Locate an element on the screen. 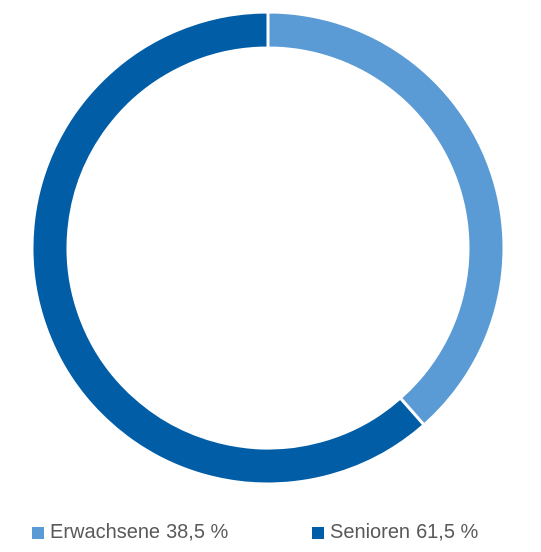 This screenshot has width=541, height=552. legend-name: Erwachsene is located at coordinates (105, 532).